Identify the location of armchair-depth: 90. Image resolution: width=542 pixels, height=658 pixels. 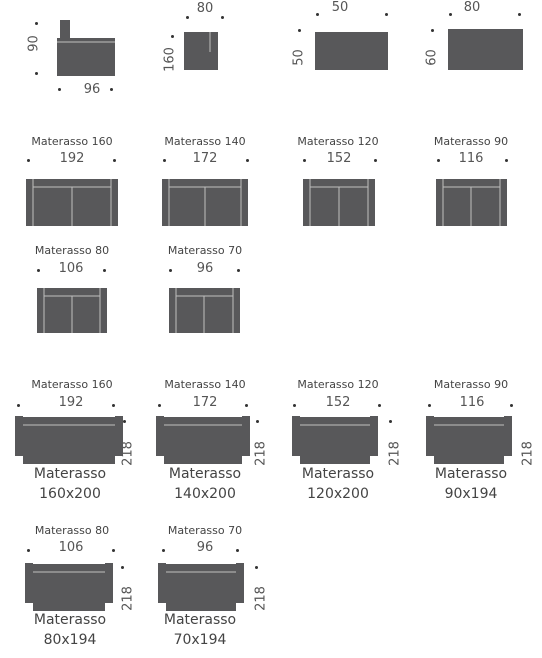
(34, 43).